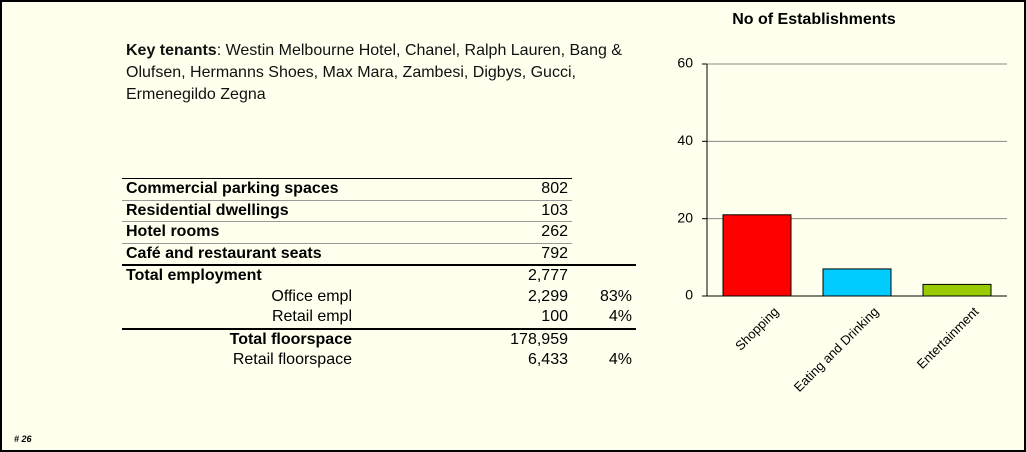  What do you see at coordinates (948, 338) in the screenshot?
I see `x-tick-label: Entertainment` at bounding box center [948, 338].